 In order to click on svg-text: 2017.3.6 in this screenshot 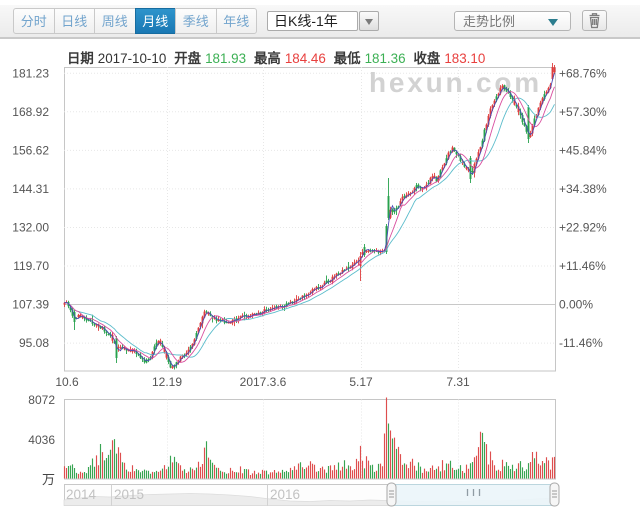, I will do `click(263, 382)`.